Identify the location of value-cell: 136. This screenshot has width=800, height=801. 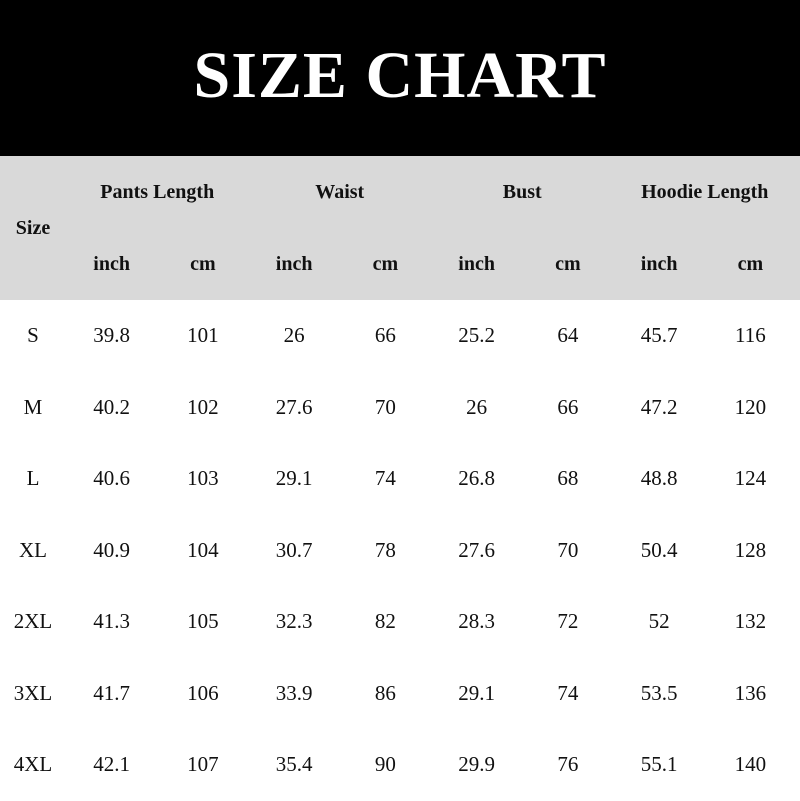
(750, 692).